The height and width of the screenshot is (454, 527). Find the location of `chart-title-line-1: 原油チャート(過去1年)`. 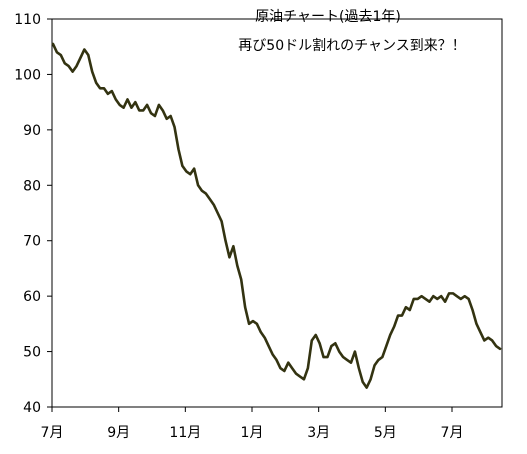

chart-title-line-1: 原油チャート(過去1年) is located at coordinates (328, 17).